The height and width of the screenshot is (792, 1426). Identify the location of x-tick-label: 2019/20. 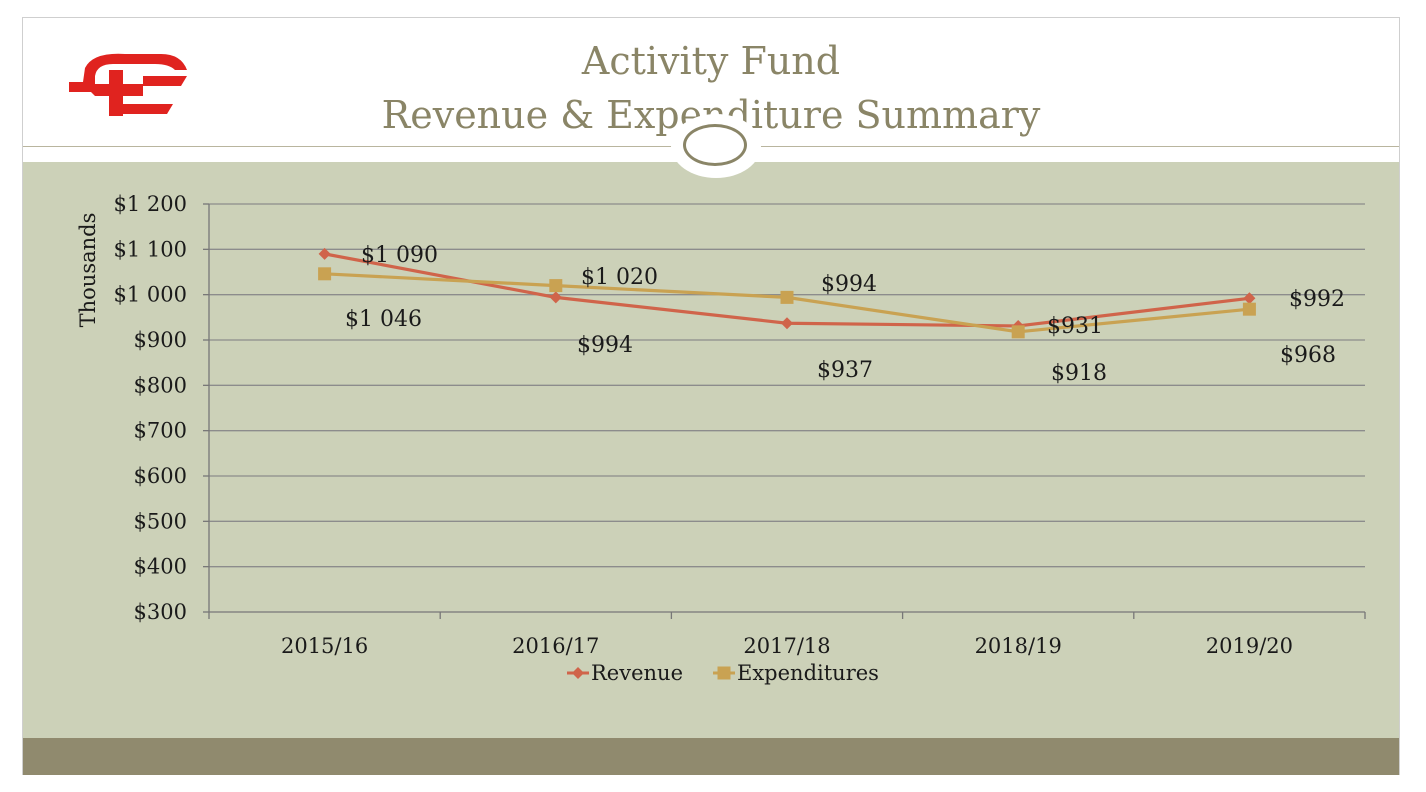
(1249, 646).